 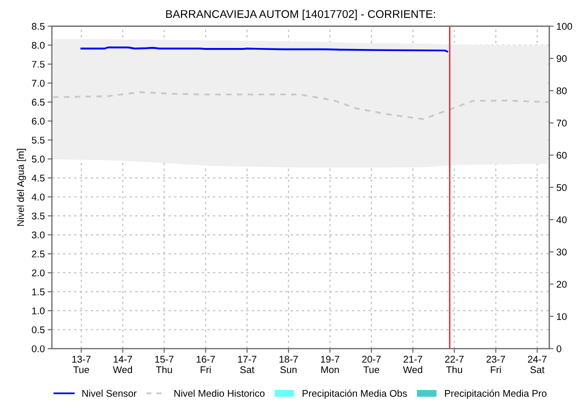 What do you see at coordinates (219, 393) in the screenshot?
I see `legend-label: Nivel Medio Historico` at bounding box center [219, 393].